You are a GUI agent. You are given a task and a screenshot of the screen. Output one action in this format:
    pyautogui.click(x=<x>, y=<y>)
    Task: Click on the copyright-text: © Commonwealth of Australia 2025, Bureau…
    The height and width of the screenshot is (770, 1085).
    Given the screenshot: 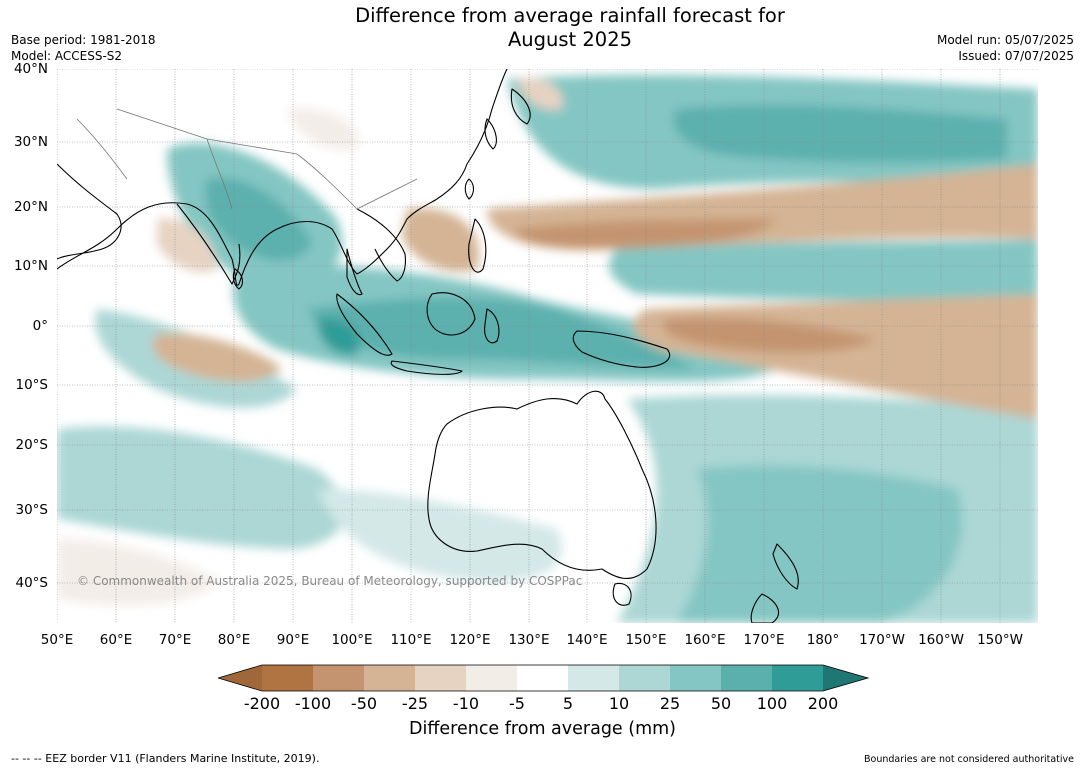 What is the action you would take?
    pyautogui.click(x=330, y=581)
    